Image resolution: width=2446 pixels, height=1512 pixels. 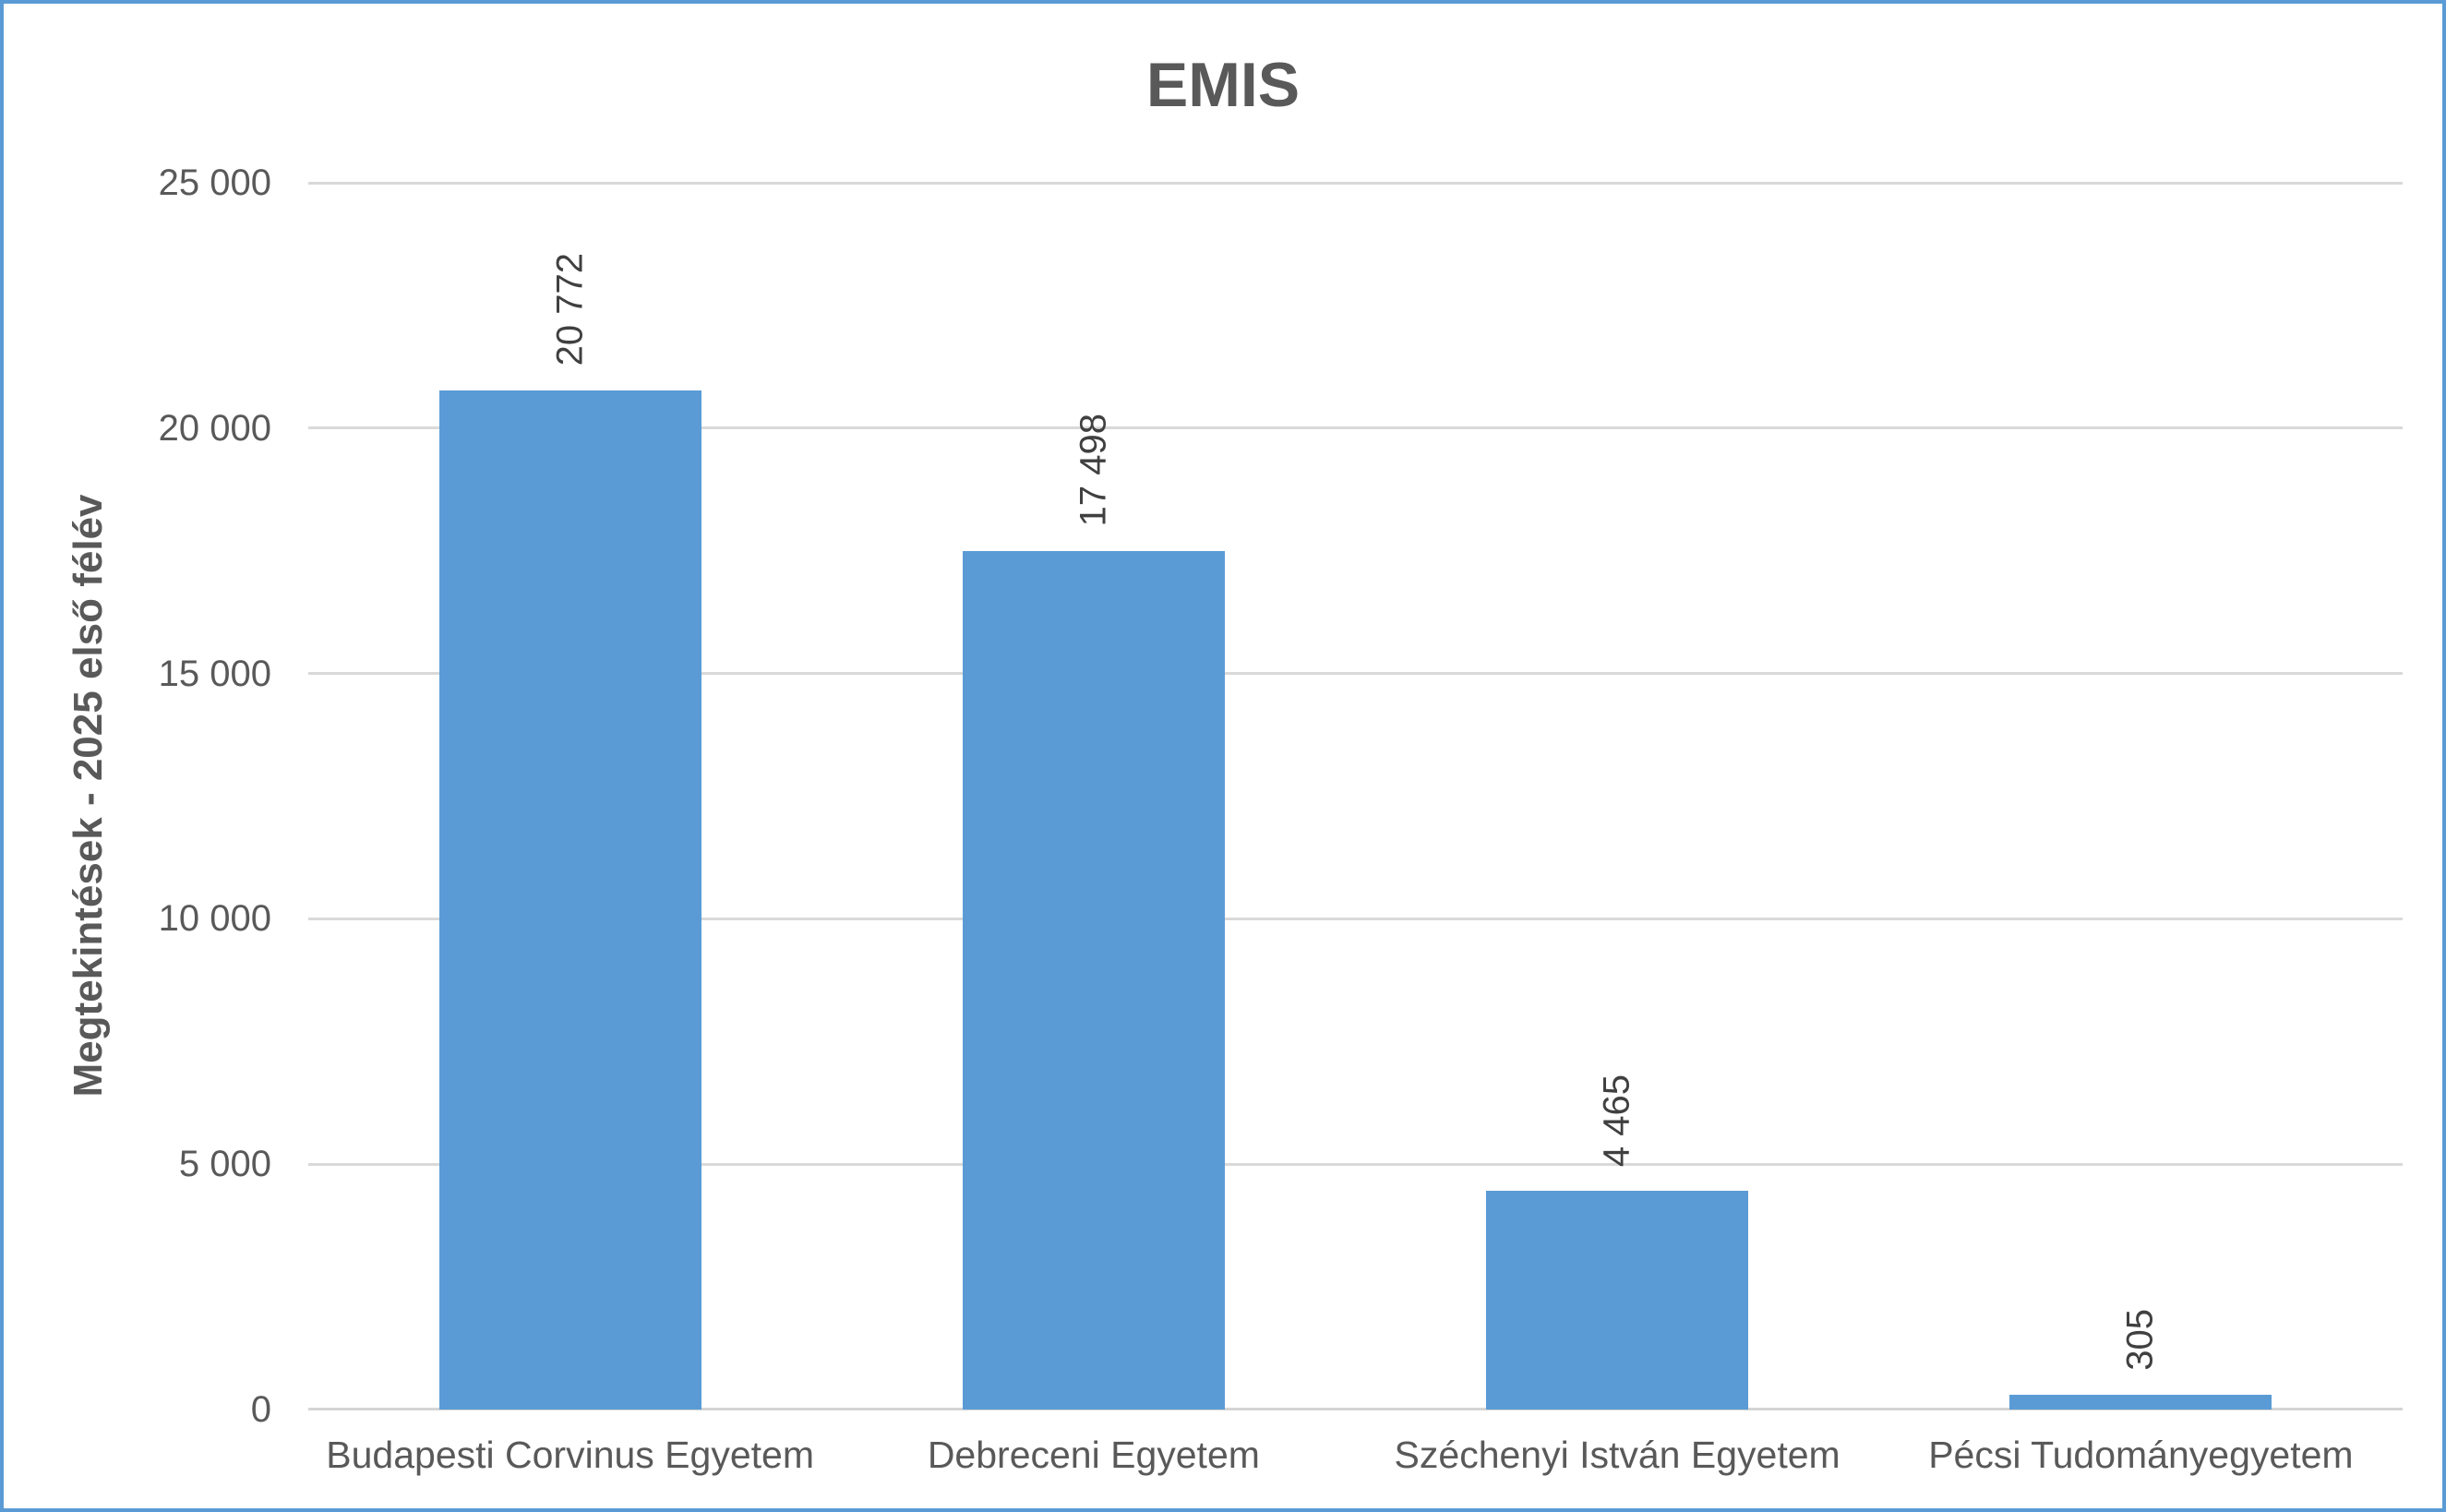 What do you see at coordinates (2141, 1455) in the screenshot?
I see `x-category-label: Pécsi Tudományegyetem` at bounding box center [2141, 1455].